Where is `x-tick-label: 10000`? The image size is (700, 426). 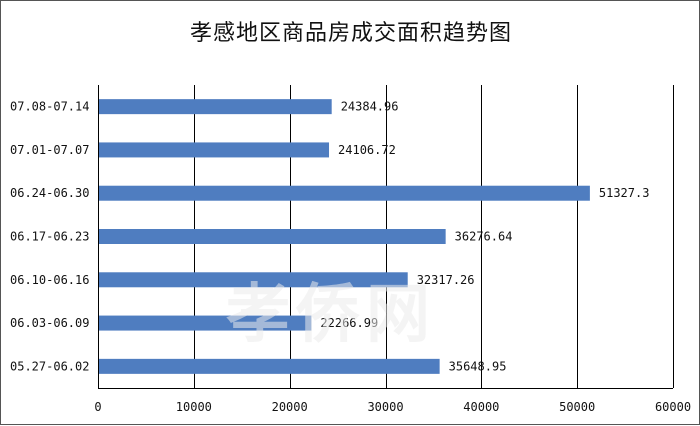
x-tick-label: 10000 is located at coordinates (194, 407).